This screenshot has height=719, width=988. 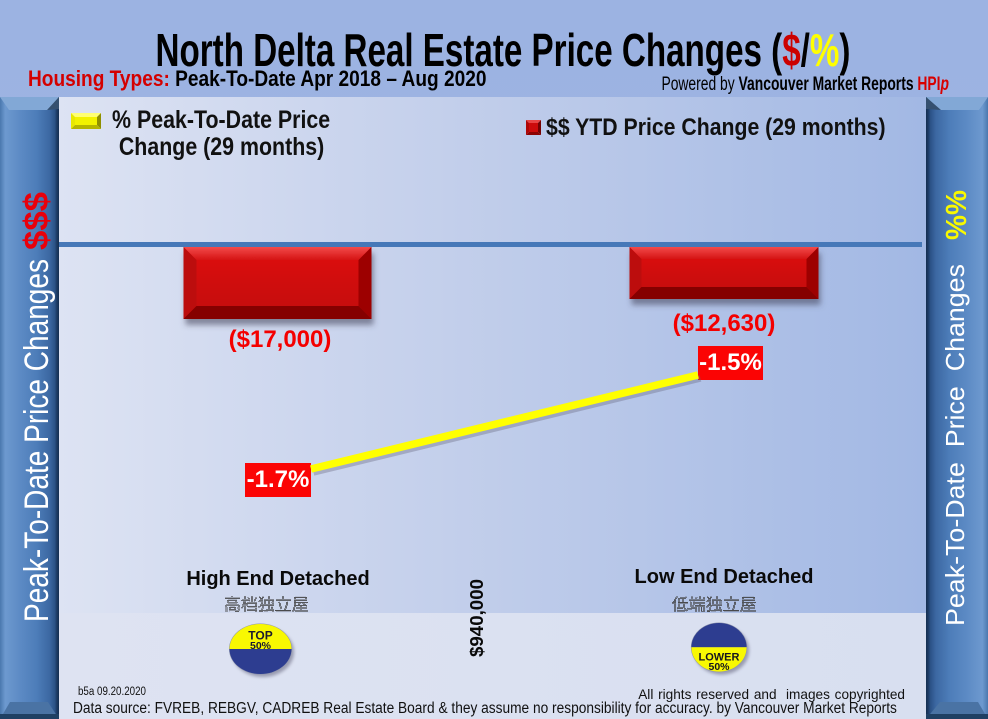 What do you see at coordinates (260, 635) in the screenshot?
I see `svg-text: TOP` at bounding box center [260, 635].